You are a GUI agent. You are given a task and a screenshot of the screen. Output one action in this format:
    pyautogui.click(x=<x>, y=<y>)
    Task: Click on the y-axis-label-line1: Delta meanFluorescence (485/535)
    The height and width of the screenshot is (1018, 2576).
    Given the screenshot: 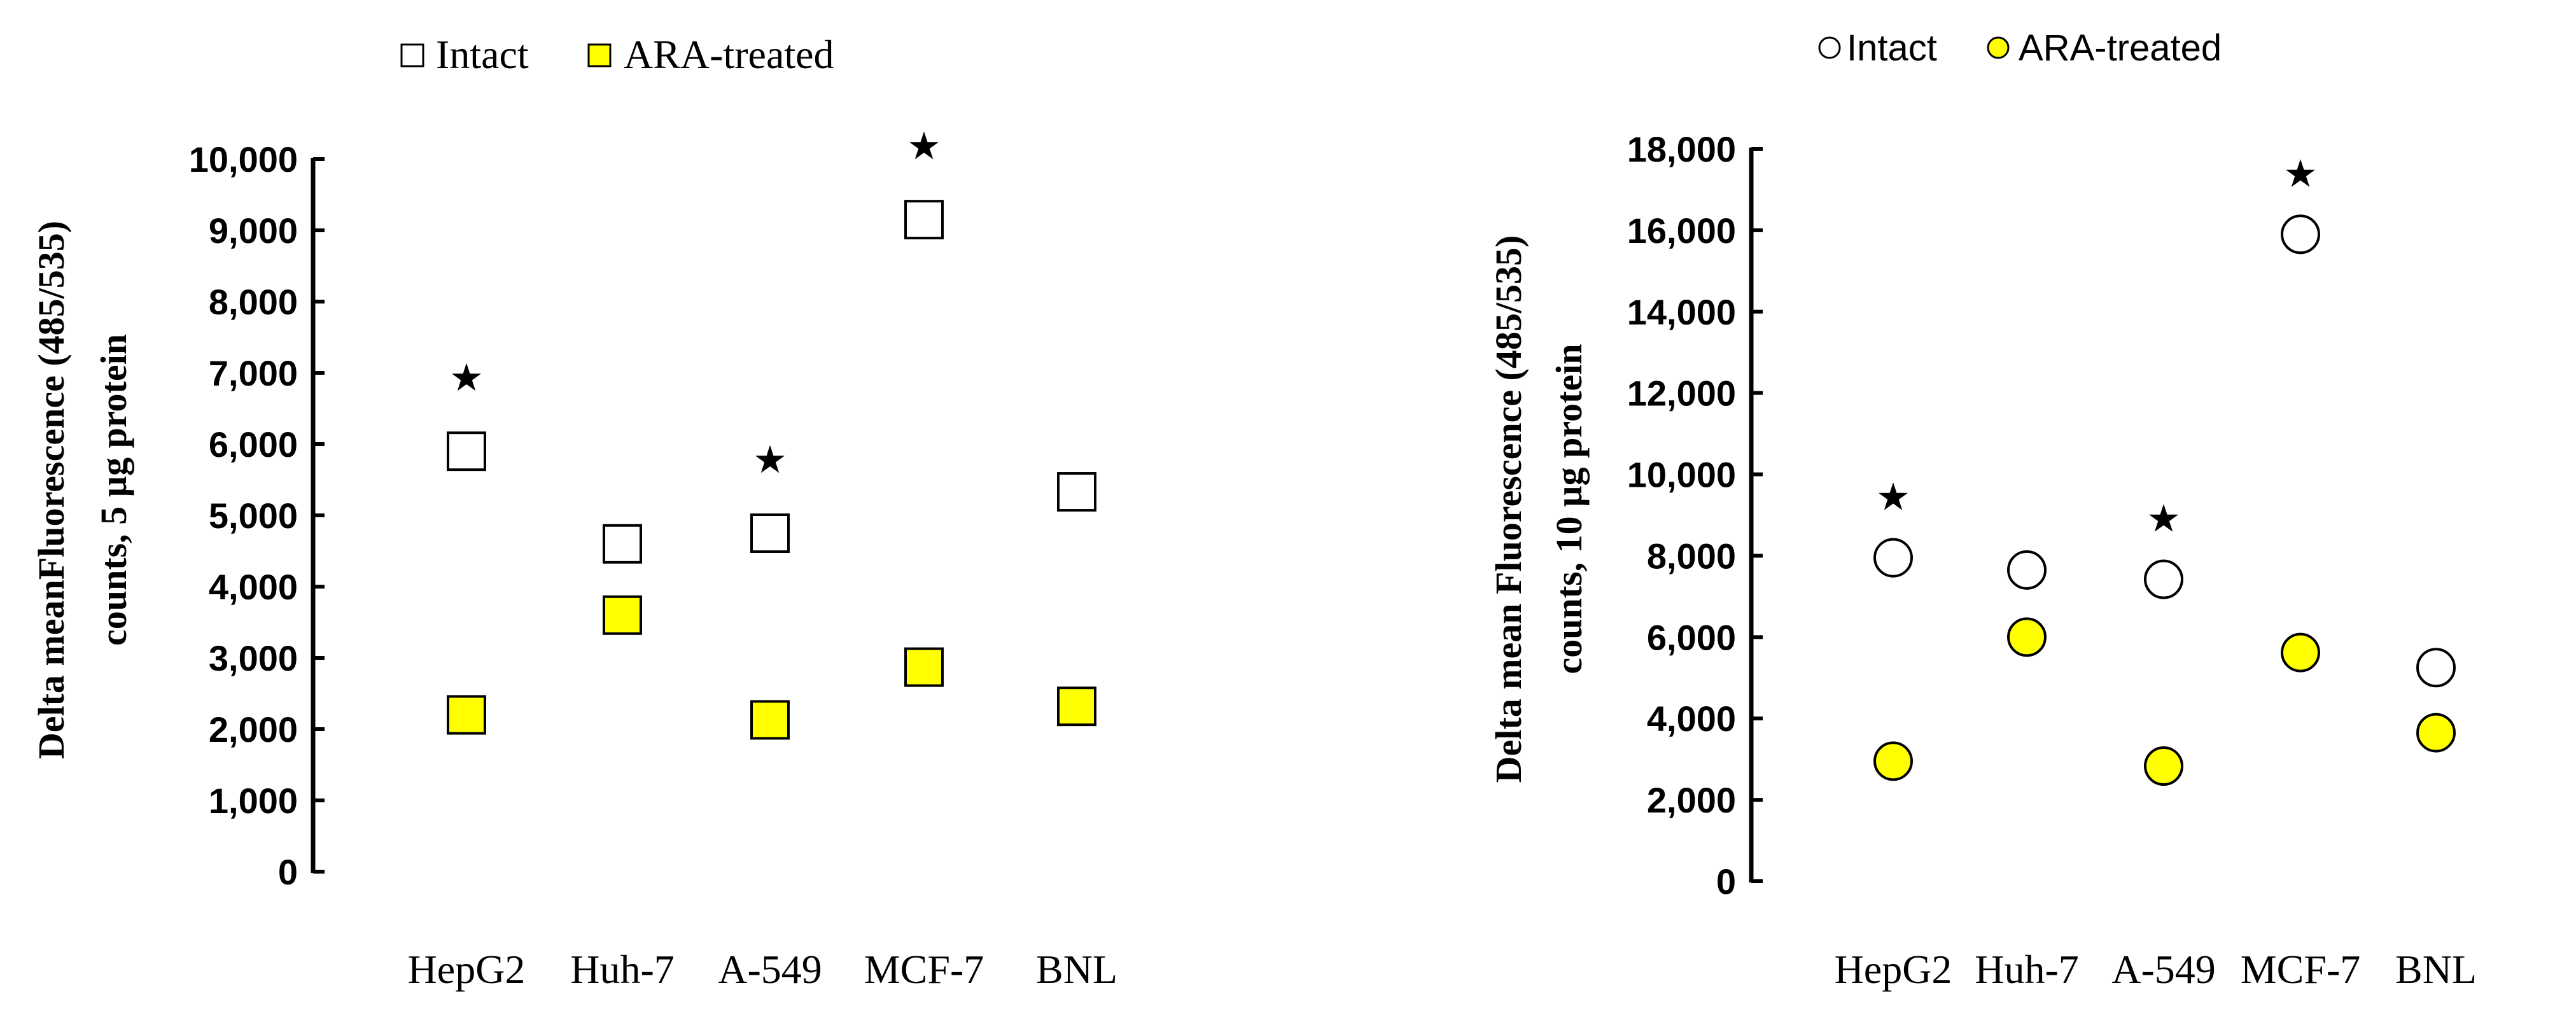 What is the action you would take?
    pyautogui.click(x=51, y=490)
    